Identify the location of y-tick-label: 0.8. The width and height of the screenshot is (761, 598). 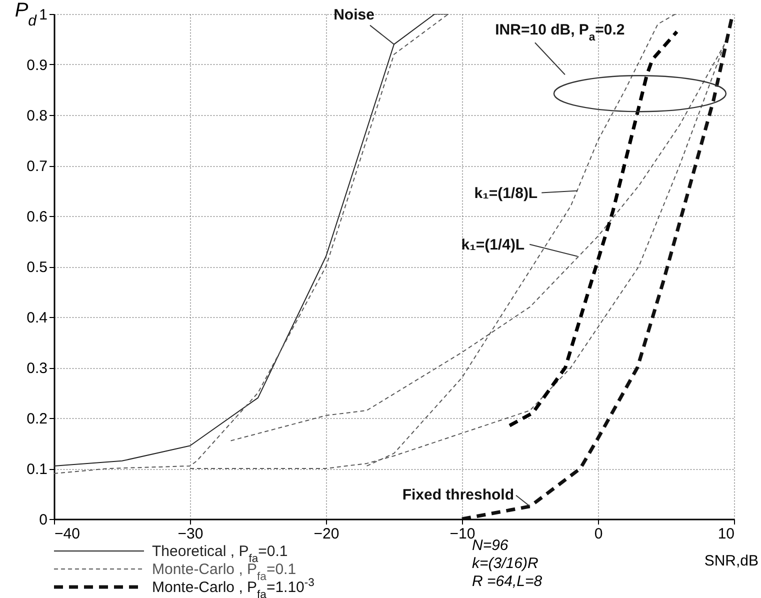
(37, 116).